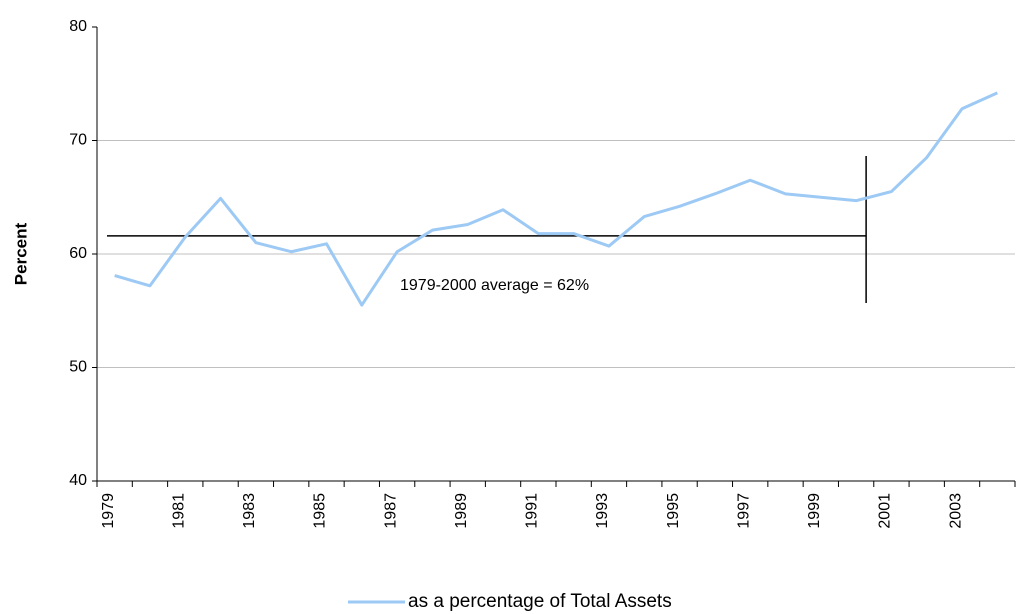 The image size is (1026, 614). What do you see at coordinates (673, 511) in the screenshot?
I see `x-tick-label: 1995` at bounding box center [673, 511].